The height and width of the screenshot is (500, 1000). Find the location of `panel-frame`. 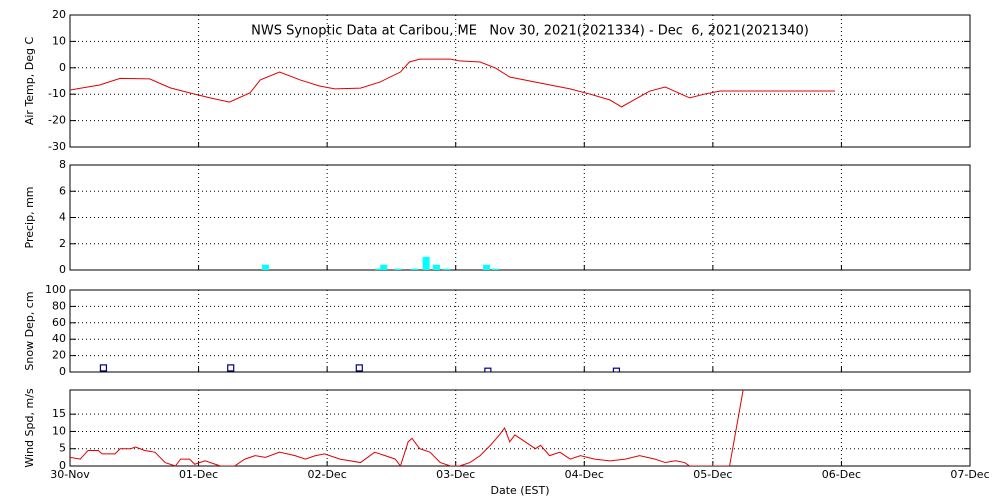

panel-frame is located at coordinates (520, 428).